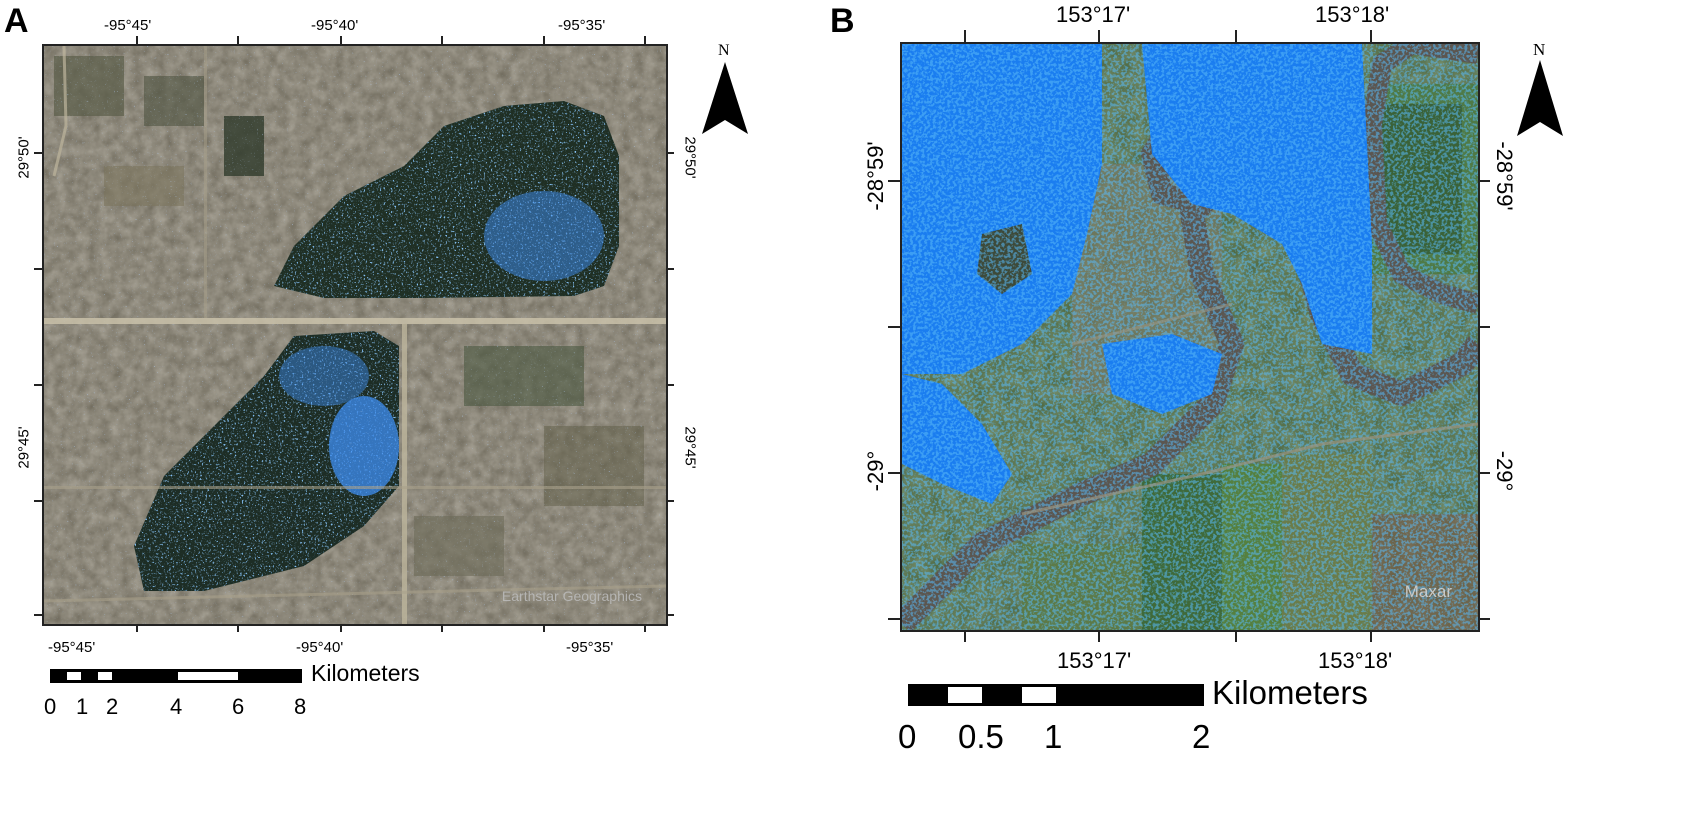 The width and height of the screenshot is (1699, 818). I want to click on panel-a-scale-2: 2, so click(112, 706).